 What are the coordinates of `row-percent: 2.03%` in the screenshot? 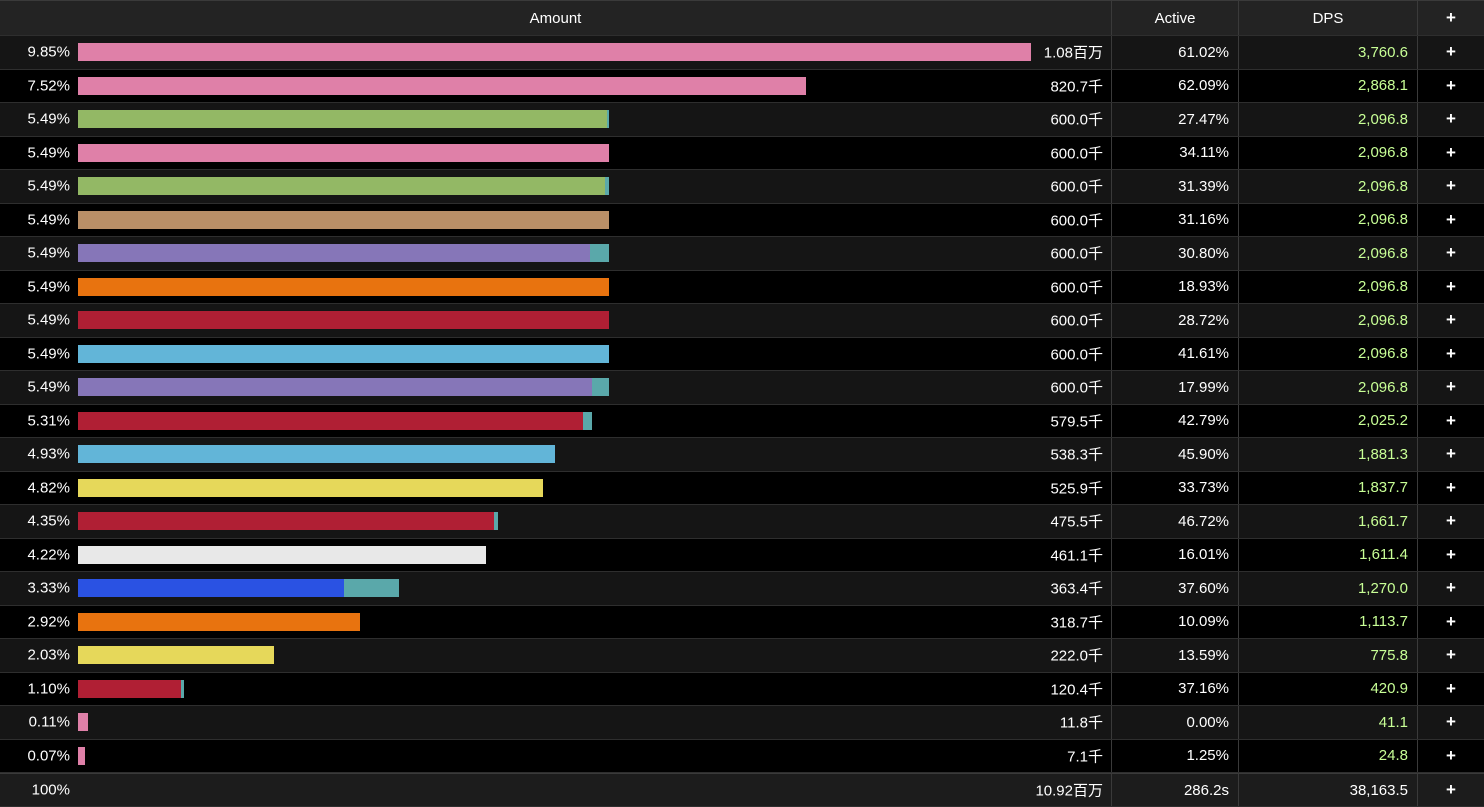 It's located at (48, 655).